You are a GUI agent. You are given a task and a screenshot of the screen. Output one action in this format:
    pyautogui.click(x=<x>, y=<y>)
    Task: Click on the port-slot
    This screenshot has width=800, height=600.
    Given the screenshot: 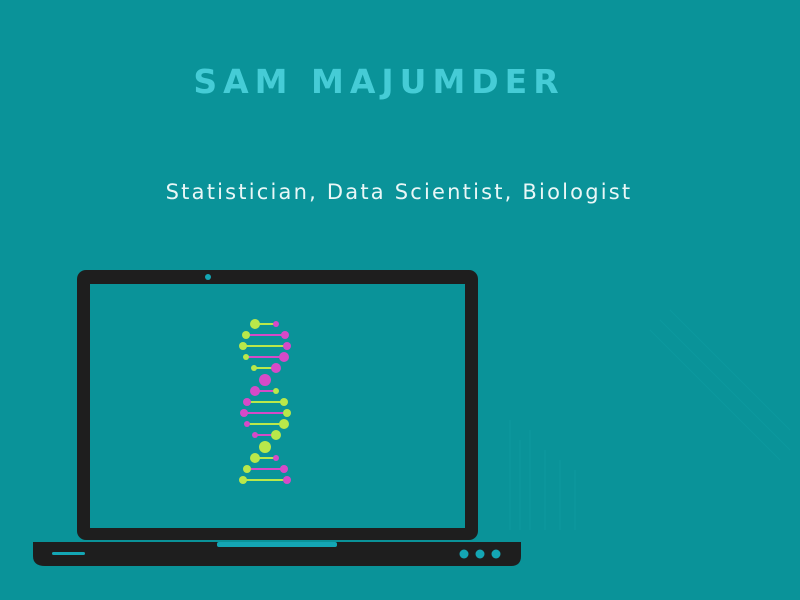 What is the action you would take?
    pyautogui.click(x=68, y=553)
    